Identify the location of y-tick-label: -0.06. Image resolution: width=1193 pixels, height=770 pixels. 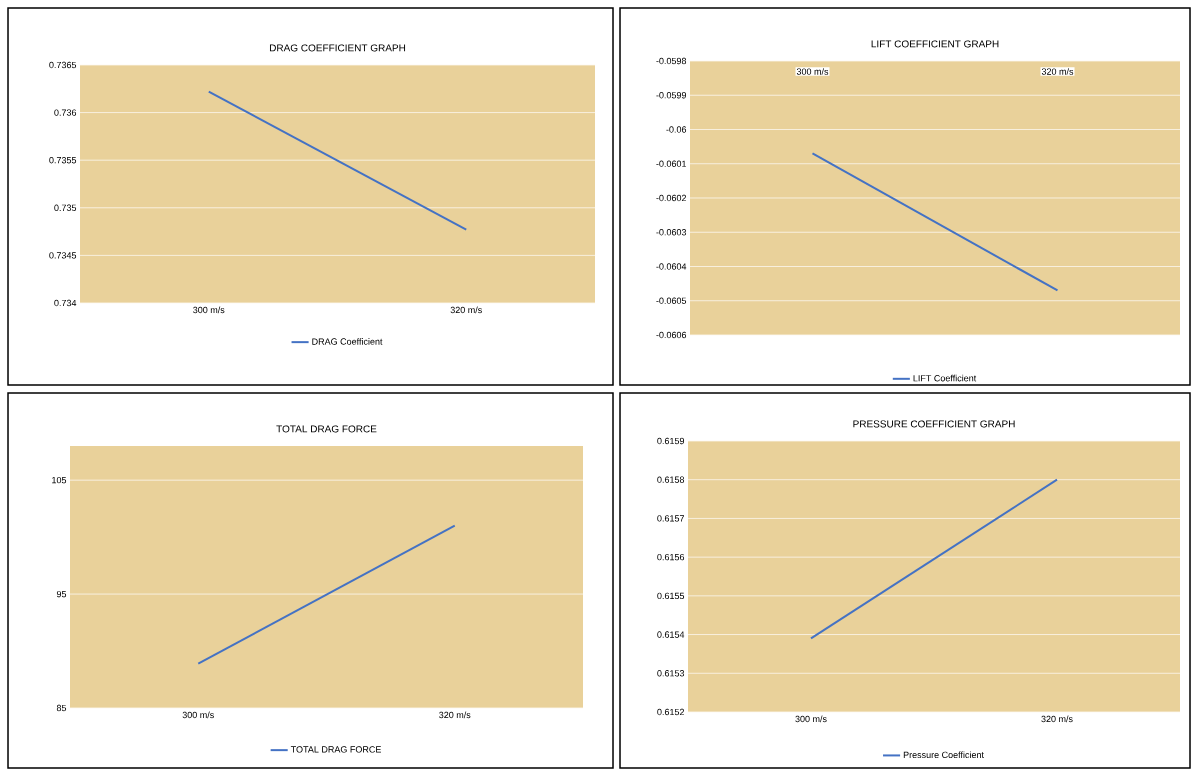
(676, 129).